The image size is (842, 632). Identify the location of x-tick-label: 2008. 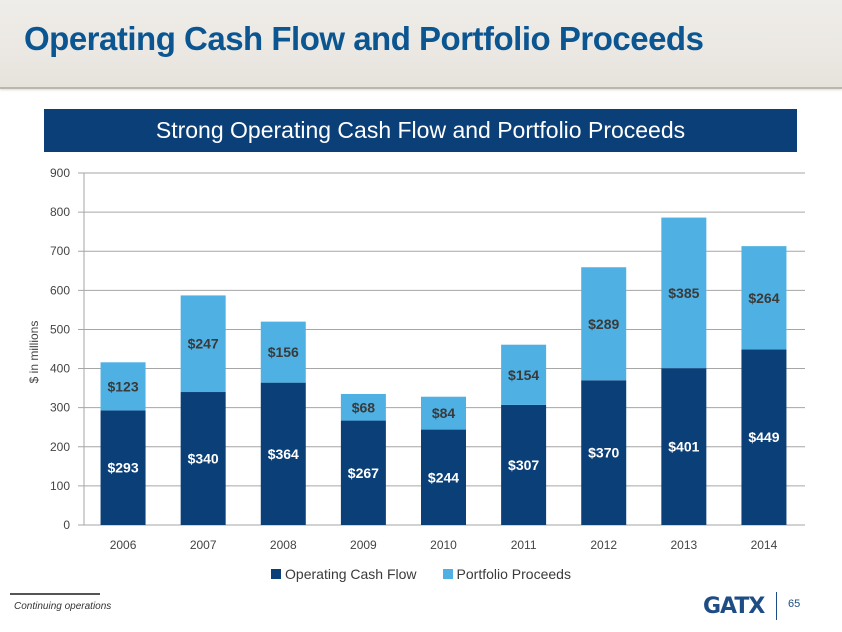
(283, 545).